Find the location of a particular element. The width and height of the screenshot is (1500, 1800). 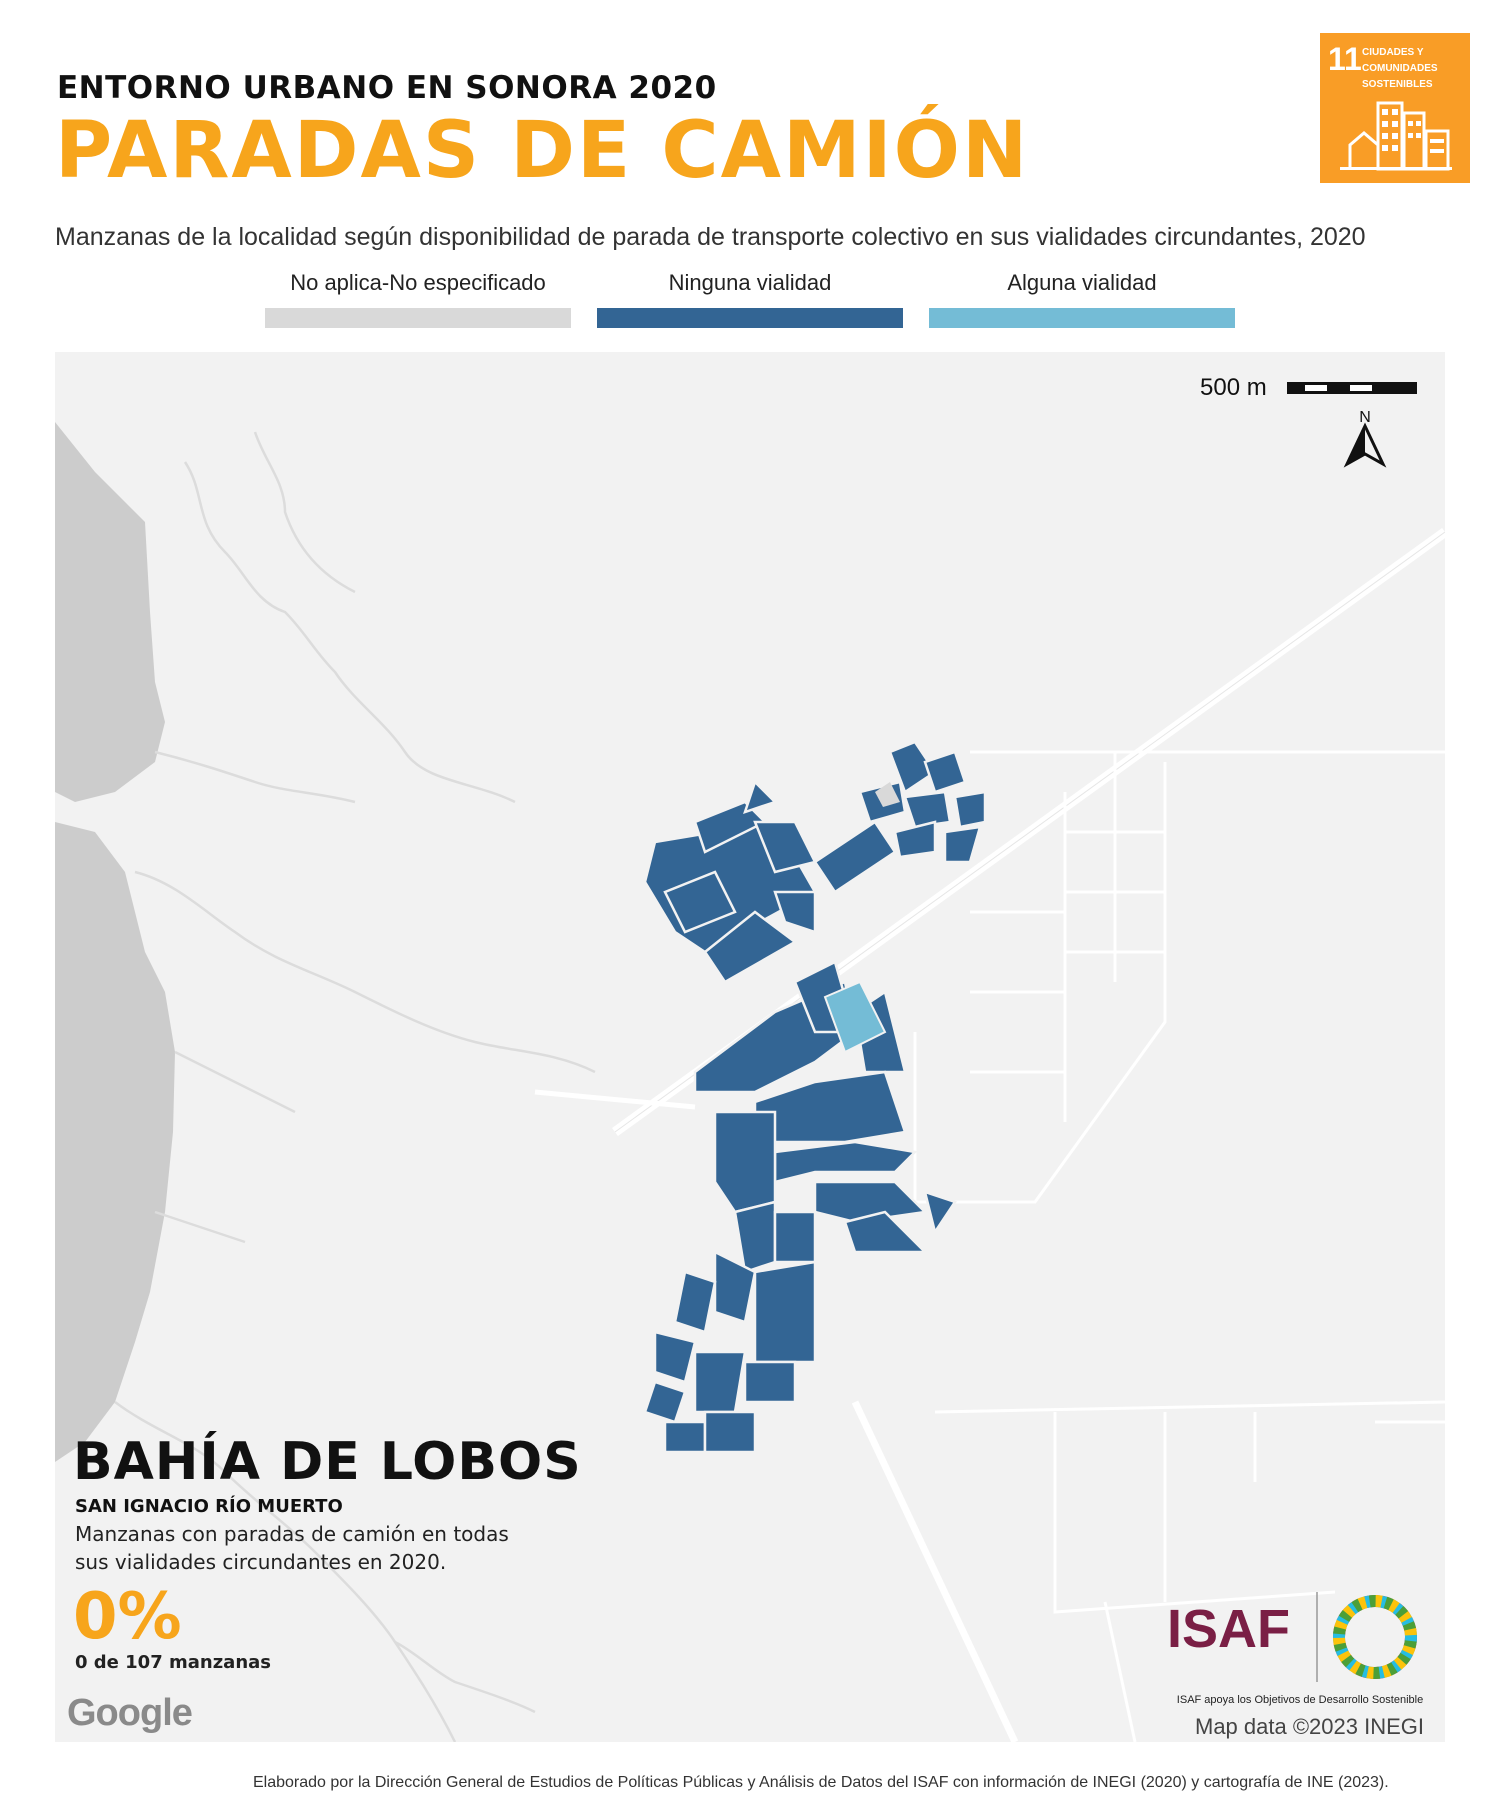

city-buildings-icon is located at coordinates (1396, 136).